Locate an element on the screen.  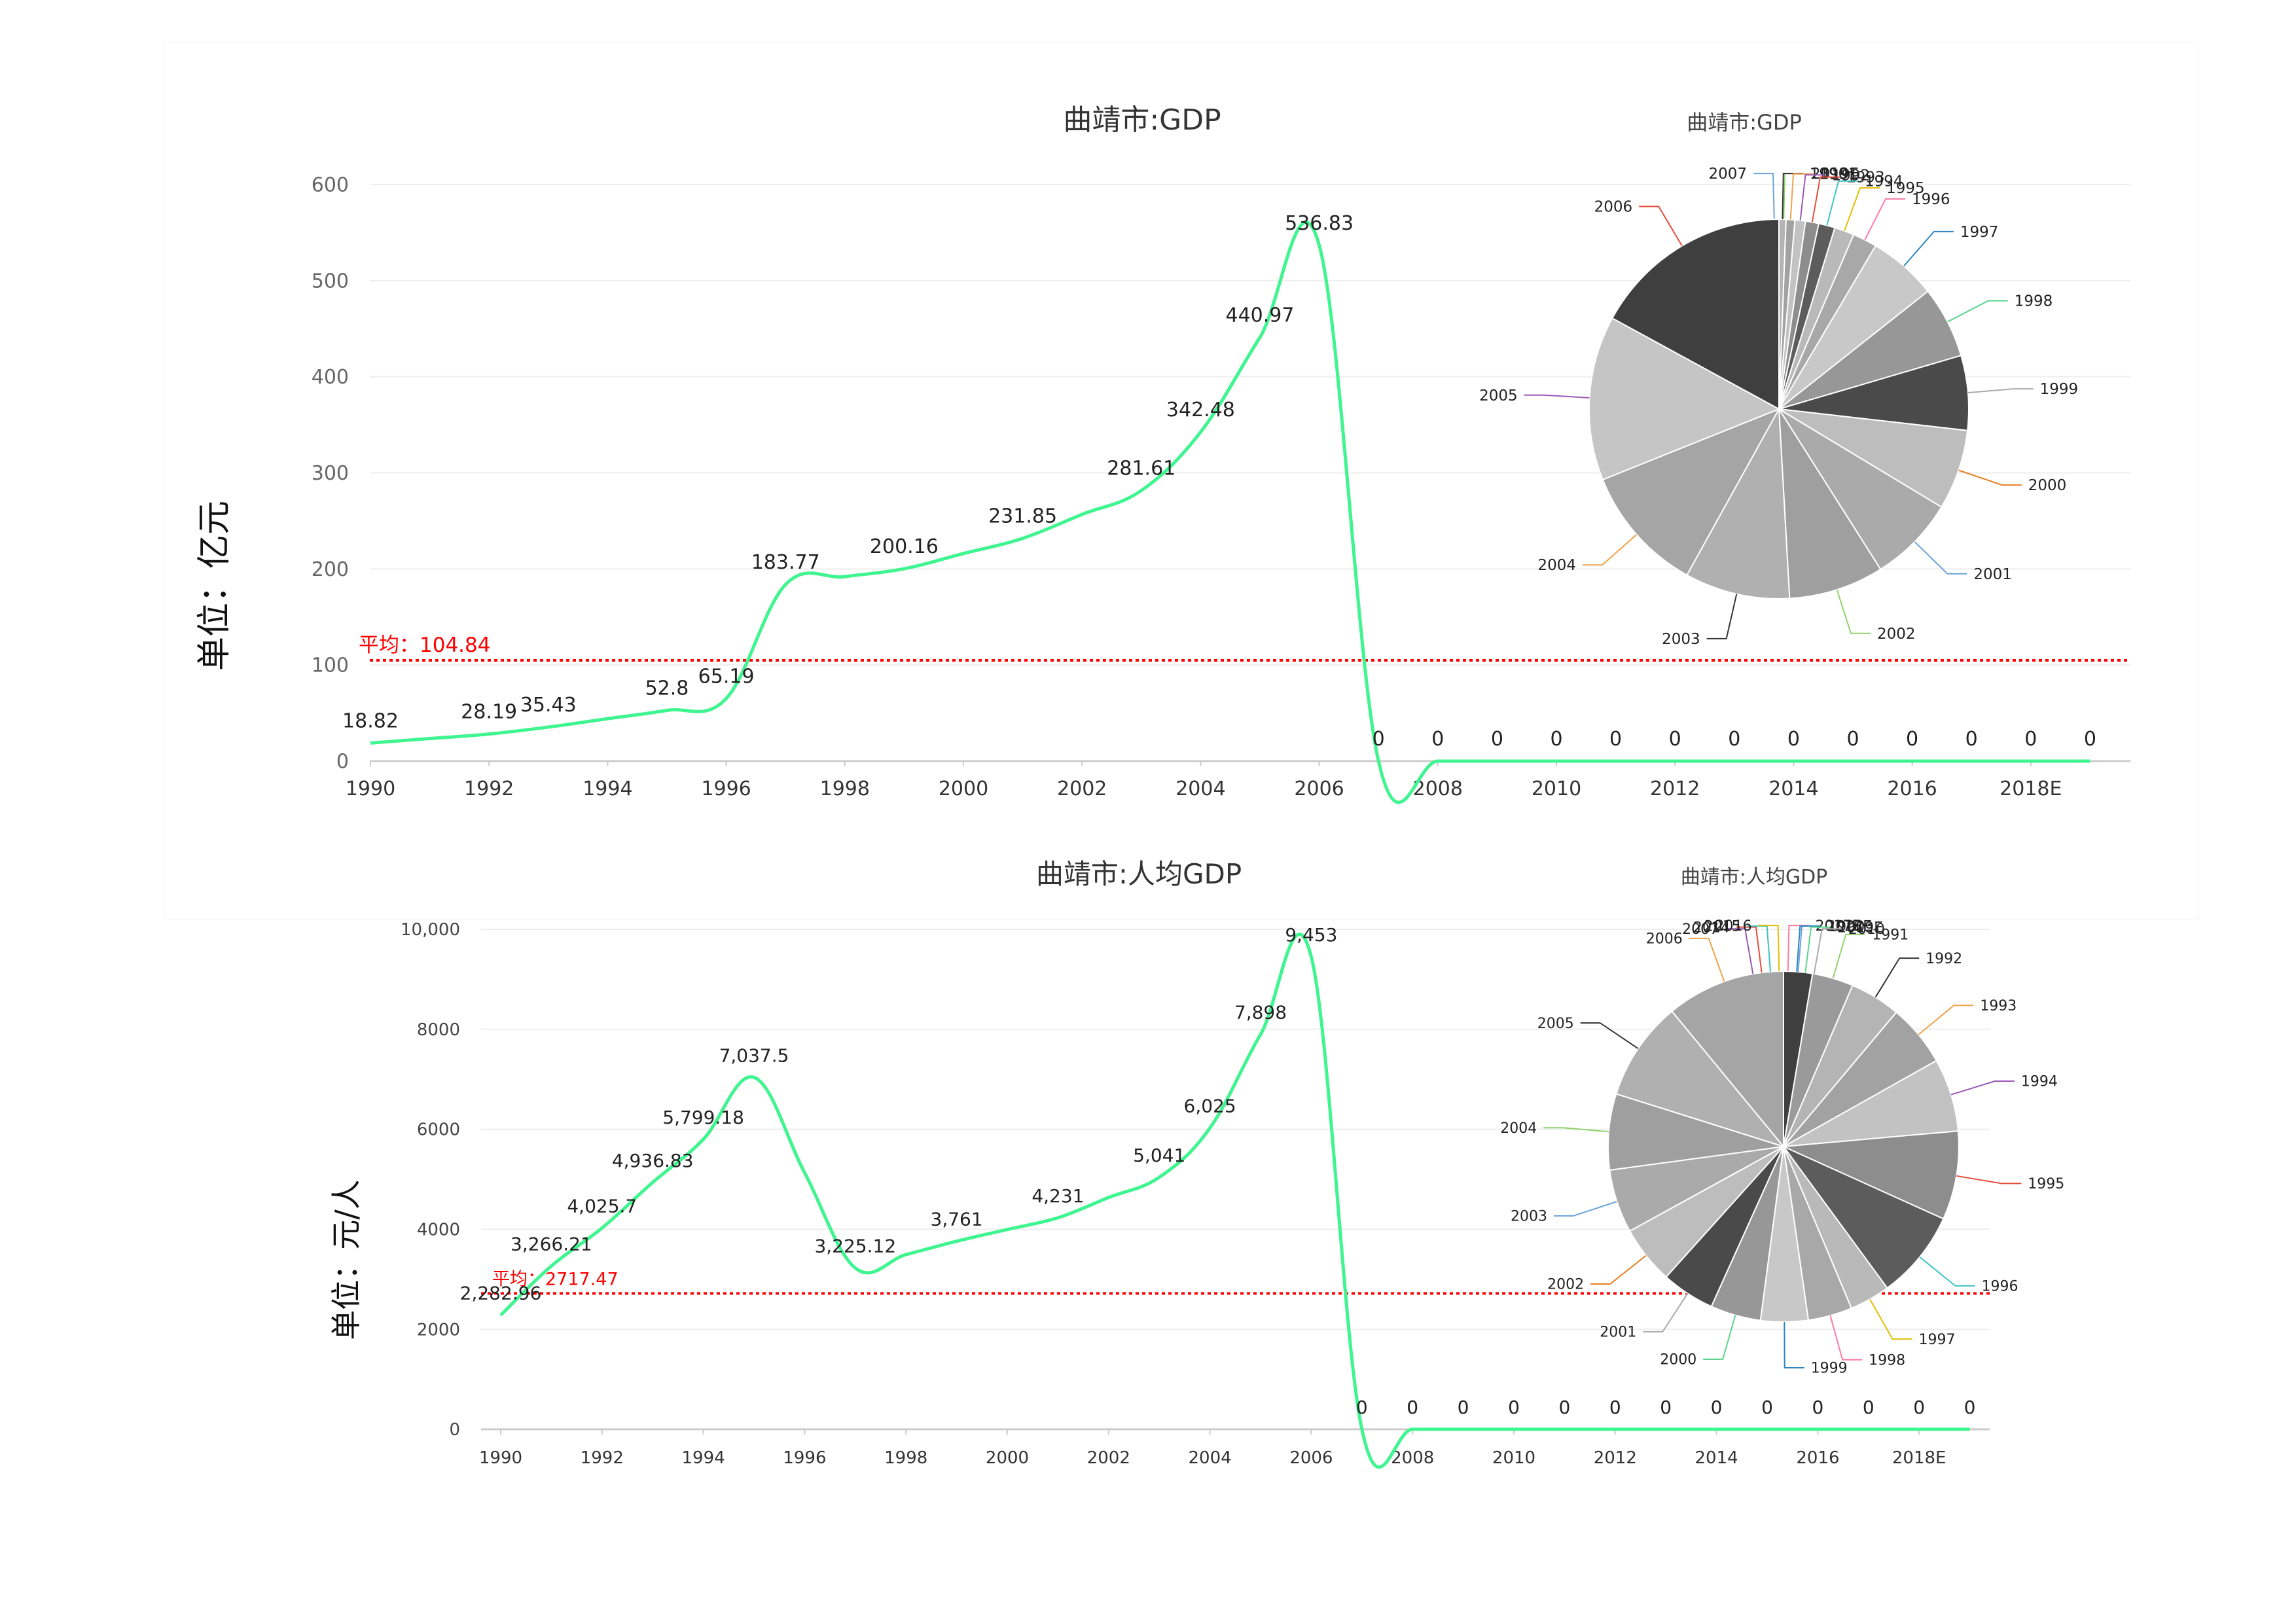
x-tick-label: 2004 is located at coordinates (1200, 788).